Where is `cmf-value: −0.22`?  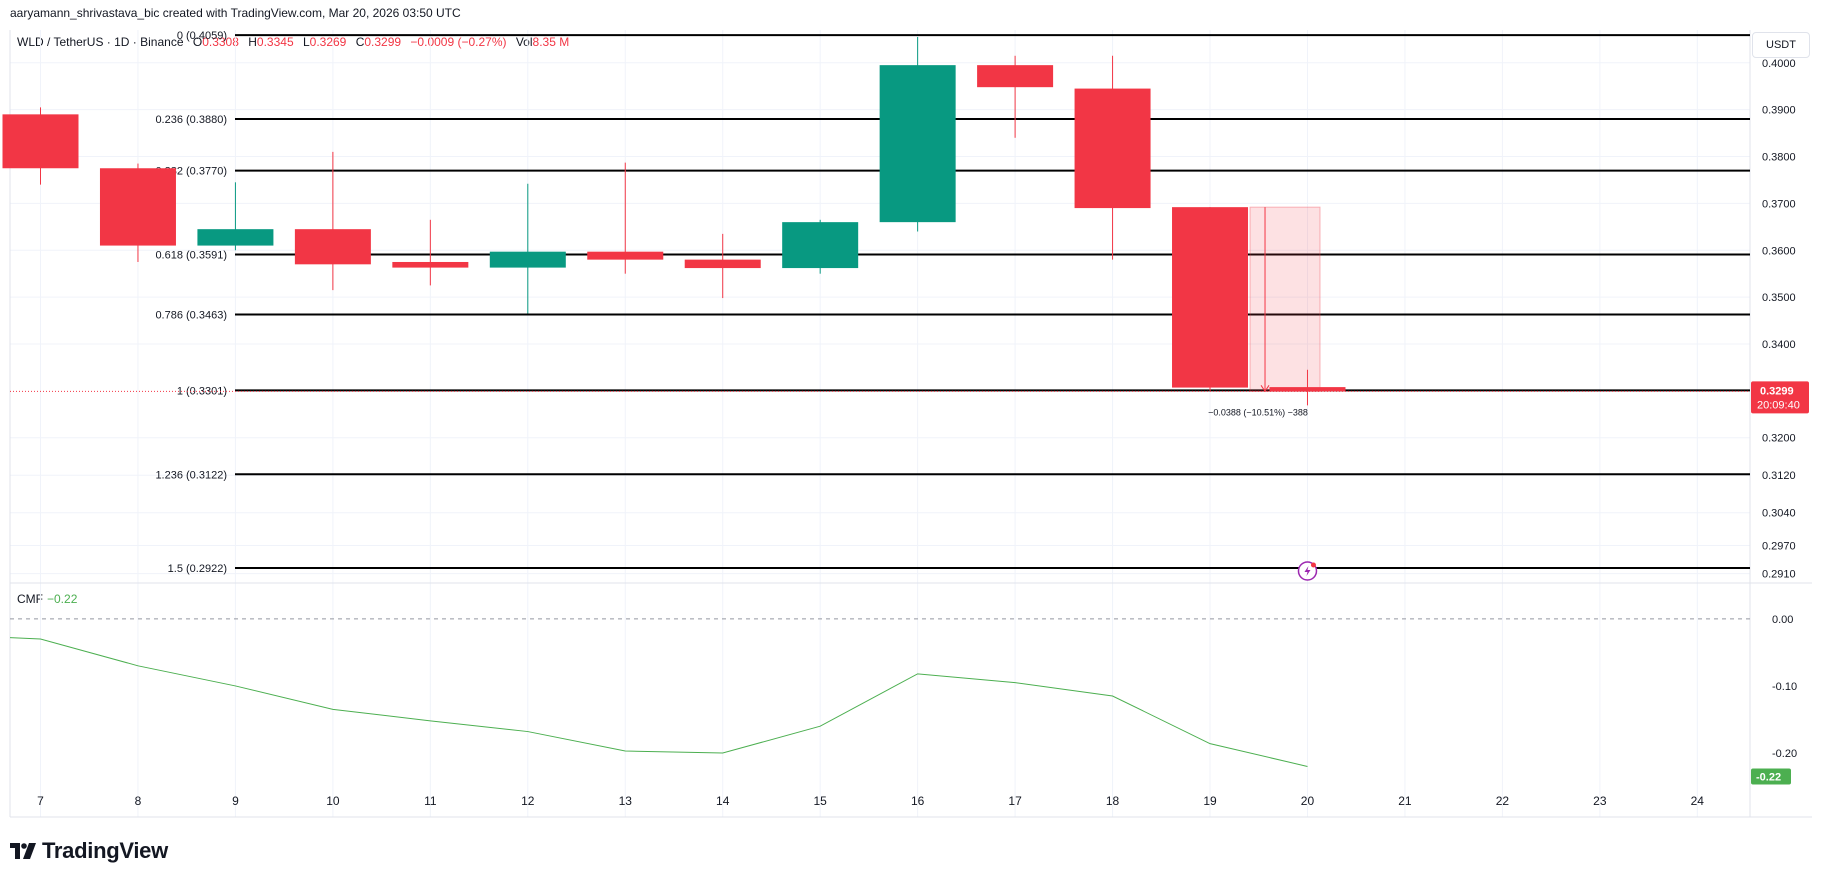 cmf-value: −0.22 is located at coordinates (62, 599).